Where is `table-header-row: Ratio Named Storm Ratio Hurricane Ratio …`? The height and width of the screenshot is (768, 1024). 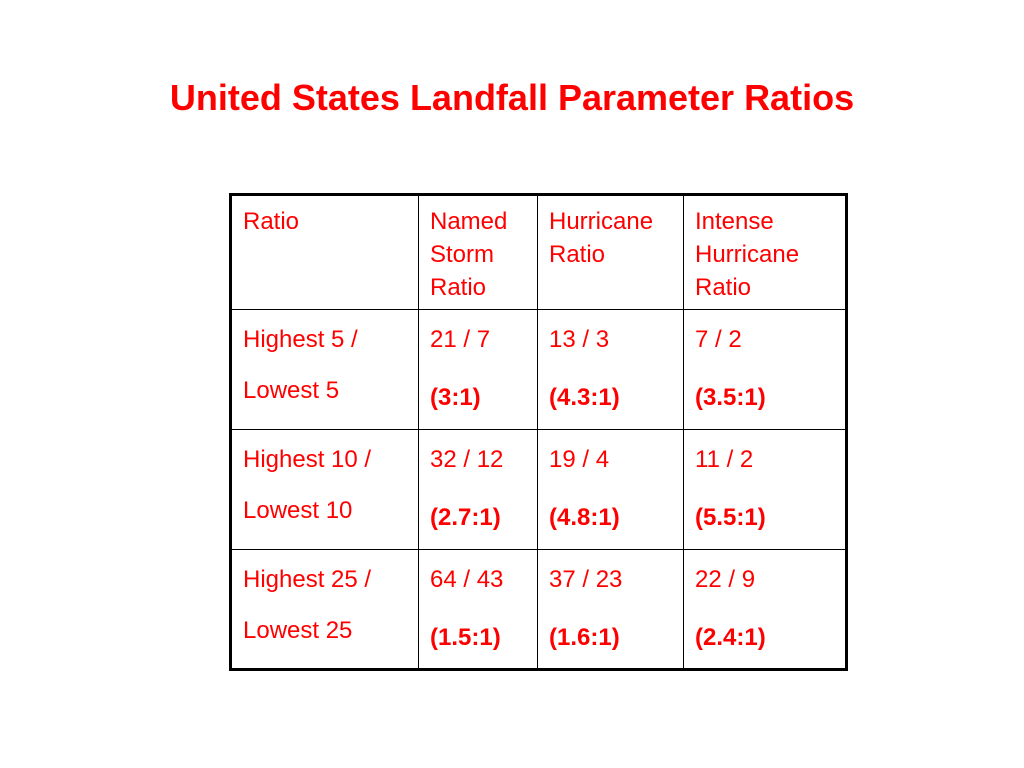 table-header-row: Ratio Named Storm Ratio Hurricane Ratio … is located at coordinates (538, 252).